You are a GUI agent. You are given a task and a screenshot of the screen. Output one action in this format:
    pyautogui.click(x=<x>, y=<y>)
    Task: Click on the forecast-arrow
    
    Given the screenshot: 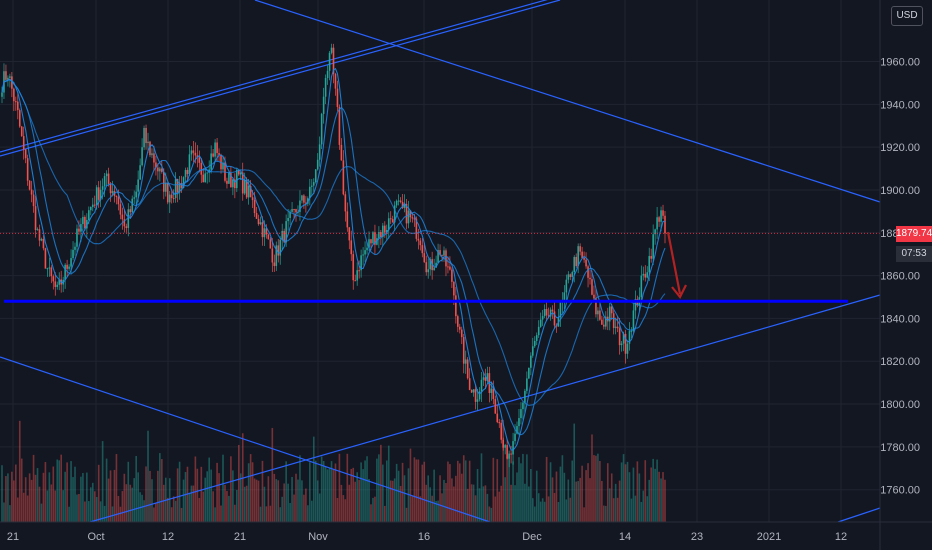 What is the action you would take?
    pyautogui.click(x=676, y=265)
    